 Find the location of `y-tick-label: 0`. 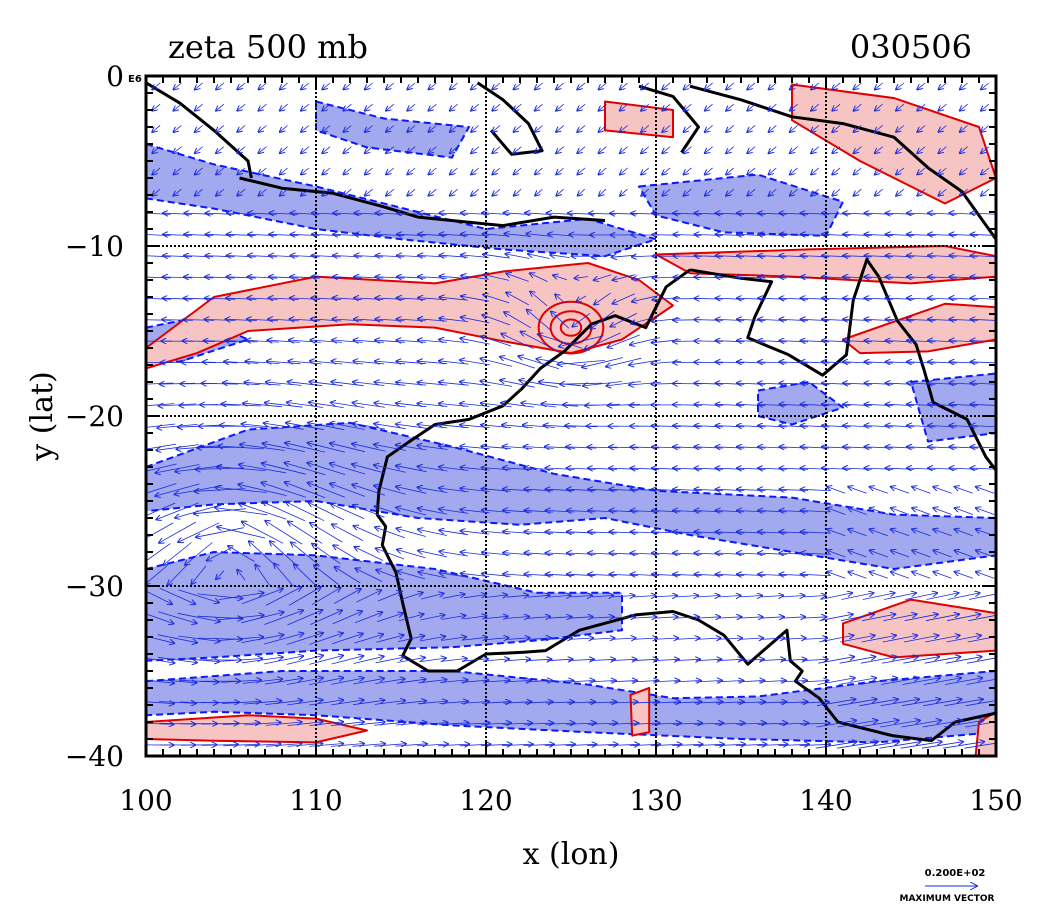

y-tick-label: 0 is located at coordinates (115, 76).